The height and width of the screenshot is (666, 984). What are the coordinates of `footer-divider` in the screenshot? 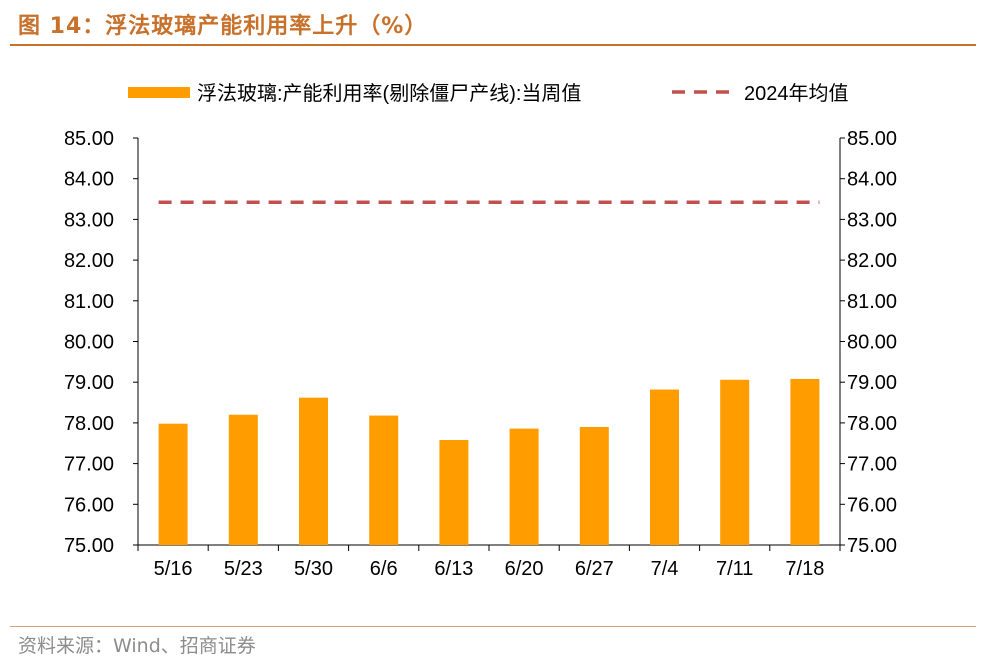 It's located at (493, 626).